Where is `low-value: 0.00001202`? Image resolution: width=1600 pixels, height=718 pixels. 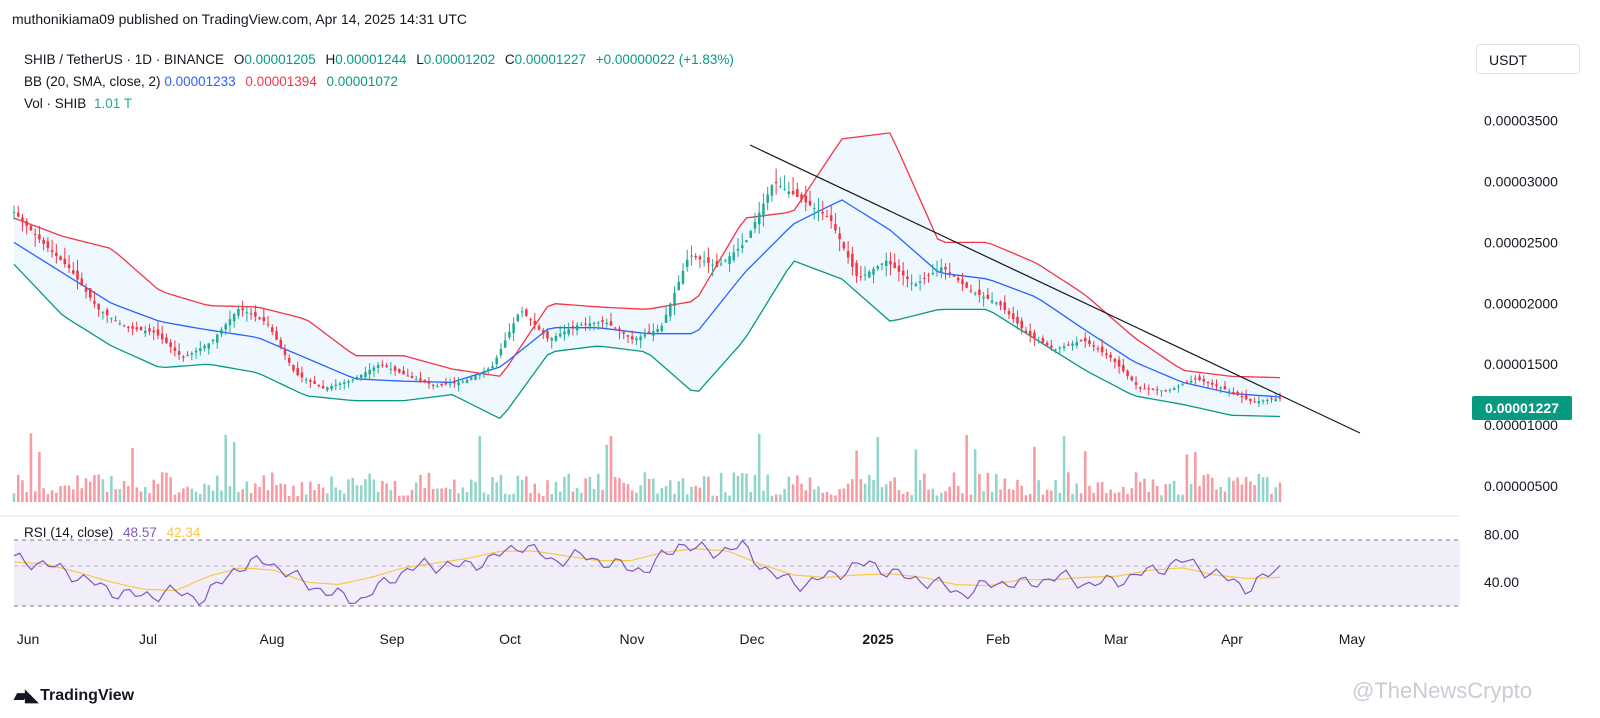 low-value: 0.00001202 is located at coordinates (459, 59).